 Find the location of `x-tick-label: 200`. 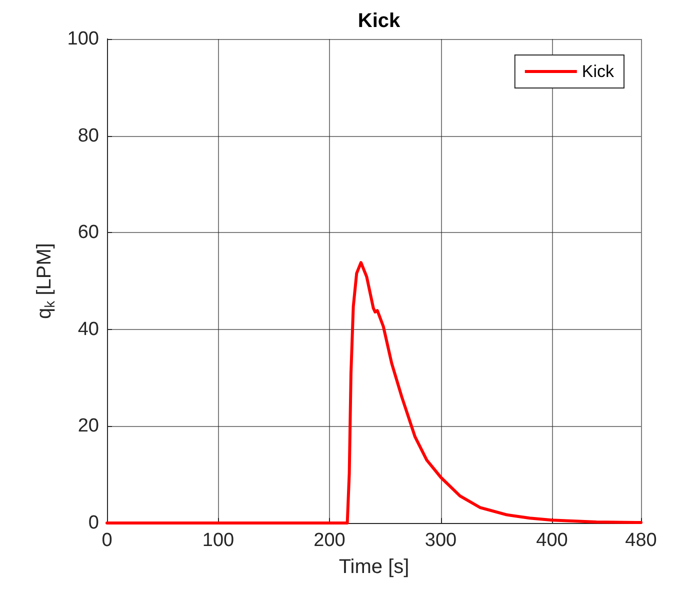

x-tick-label: 200 is located at coordinates (330, 540).